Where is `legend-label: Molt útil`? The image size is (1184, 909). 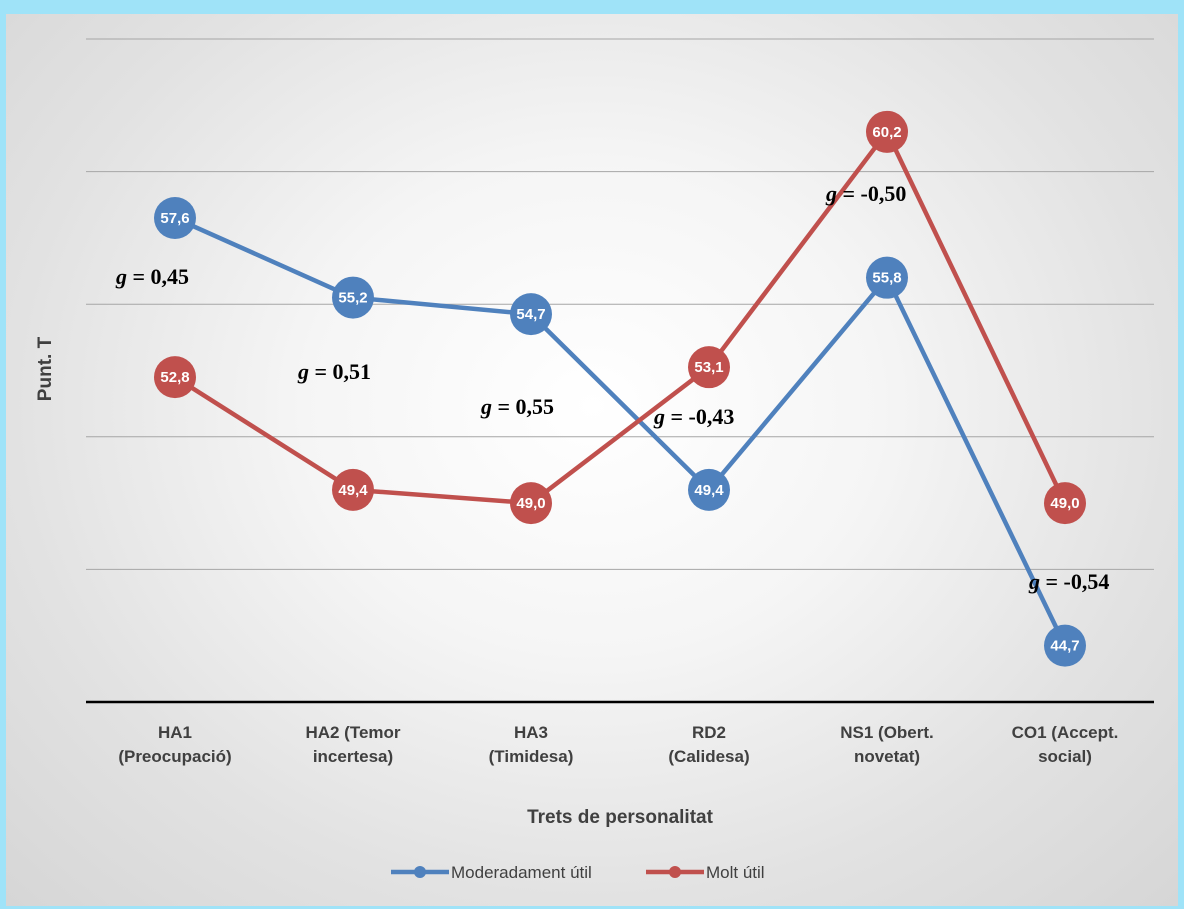
legend-label: Molt útil is located at coordinates (735, 872).